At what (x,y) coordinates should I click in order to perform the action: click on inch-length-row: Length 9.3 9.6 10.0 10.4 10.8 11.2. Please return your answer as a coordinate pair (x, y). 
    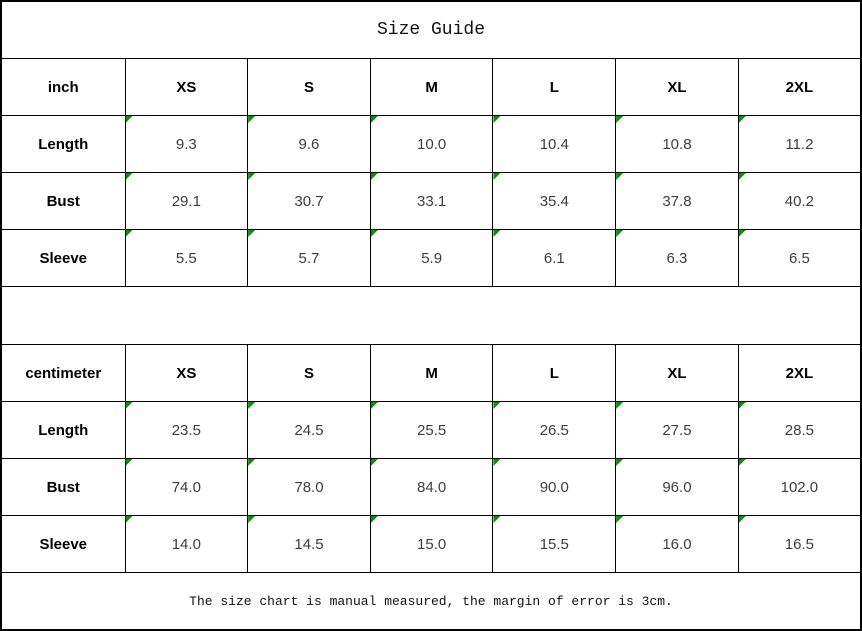
    Looking at the image, I should click on (431, 144).